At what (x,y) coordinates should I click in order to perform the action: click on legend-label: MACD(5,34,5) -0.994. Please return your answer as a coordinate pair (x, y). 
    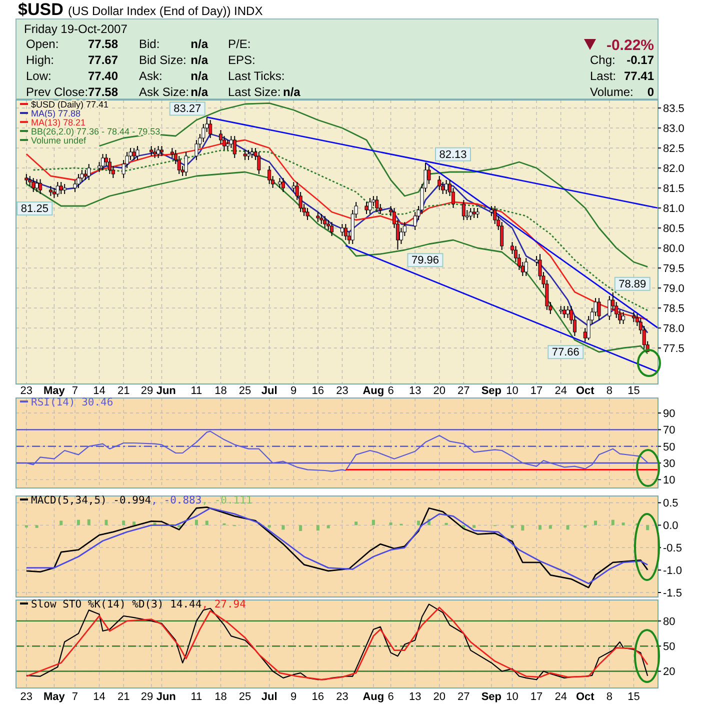
    Looking at the image, I should click on (91, 500).